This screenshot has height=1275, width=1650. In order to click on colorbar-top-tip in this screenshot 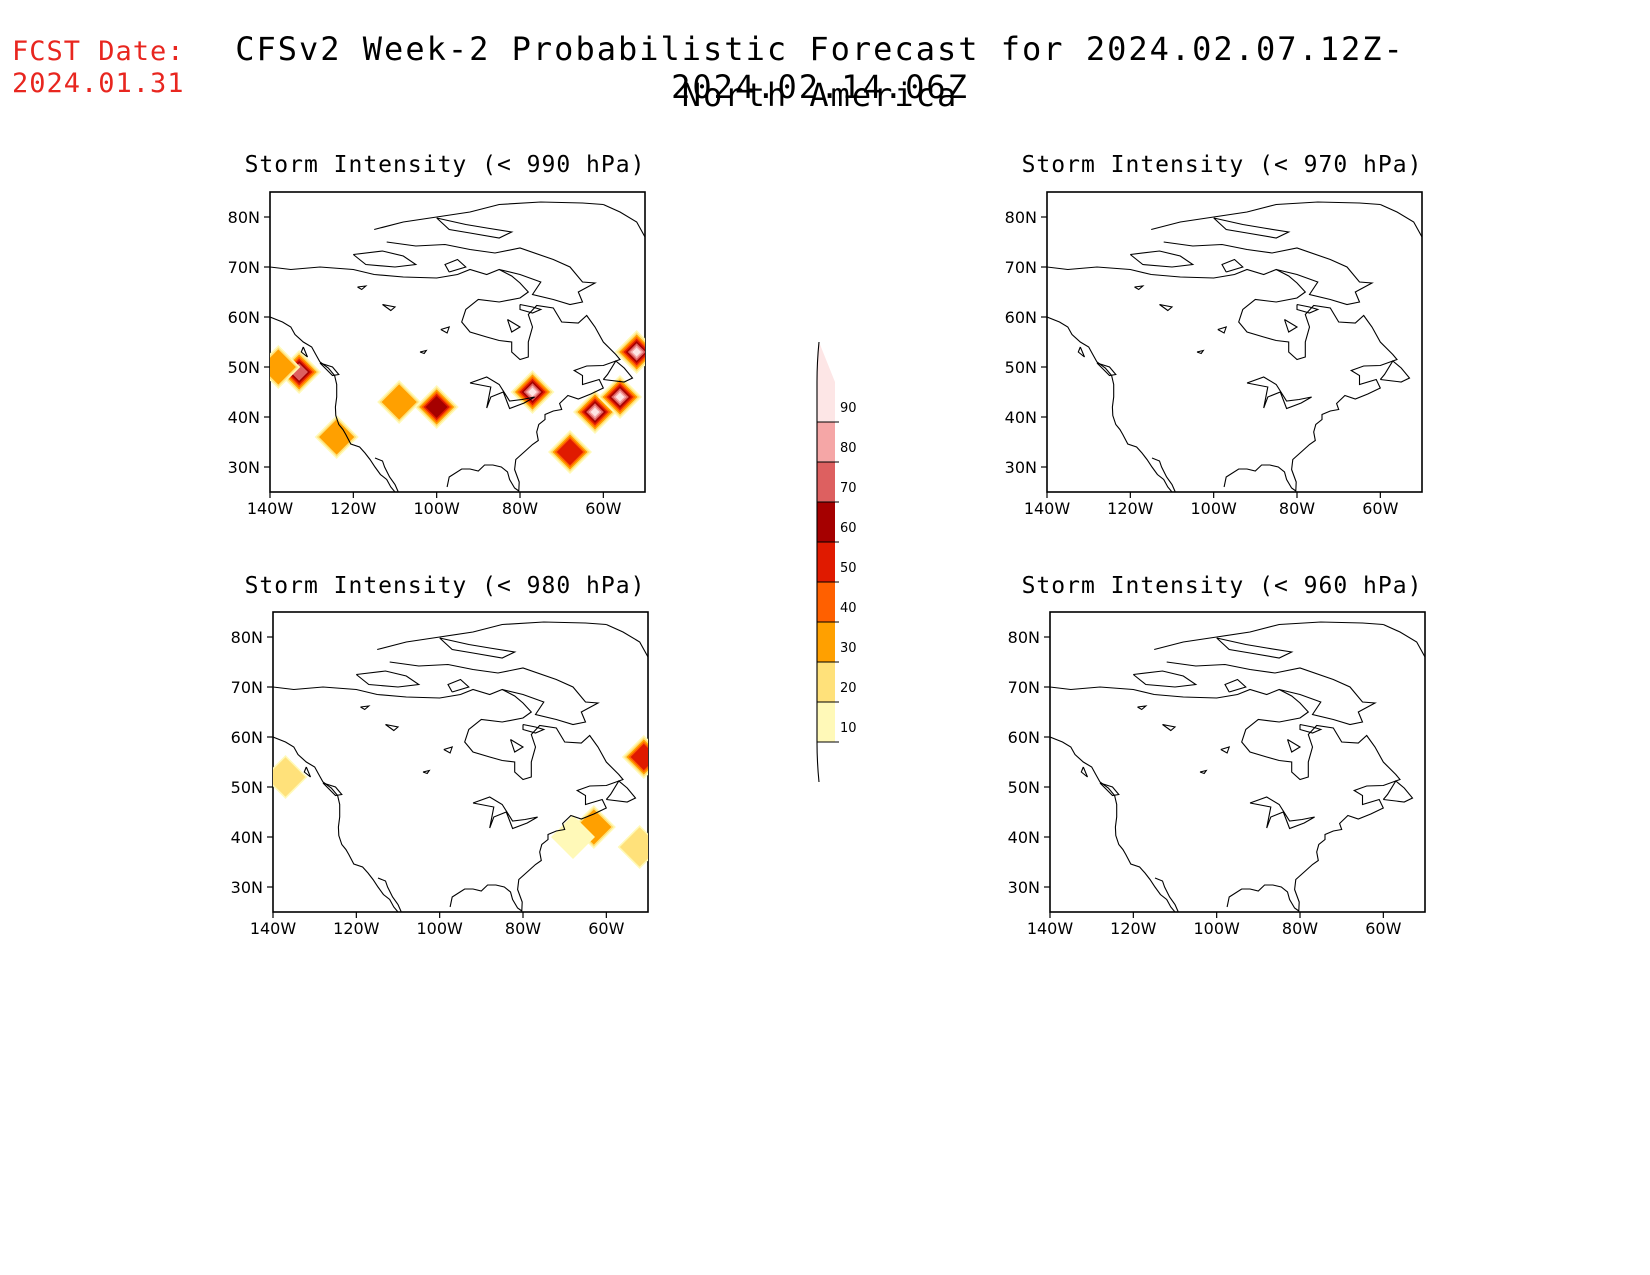, I will do `click(826, 362)`.